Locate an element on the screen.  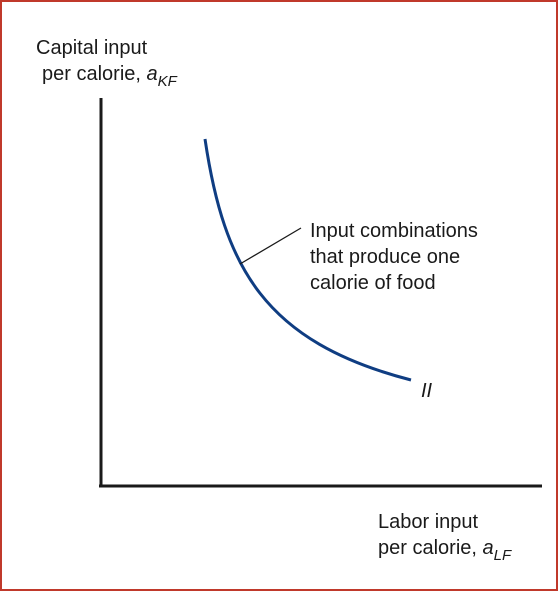
x-axis-label-prefix: per calorie, is located at coordinates (430, 548).